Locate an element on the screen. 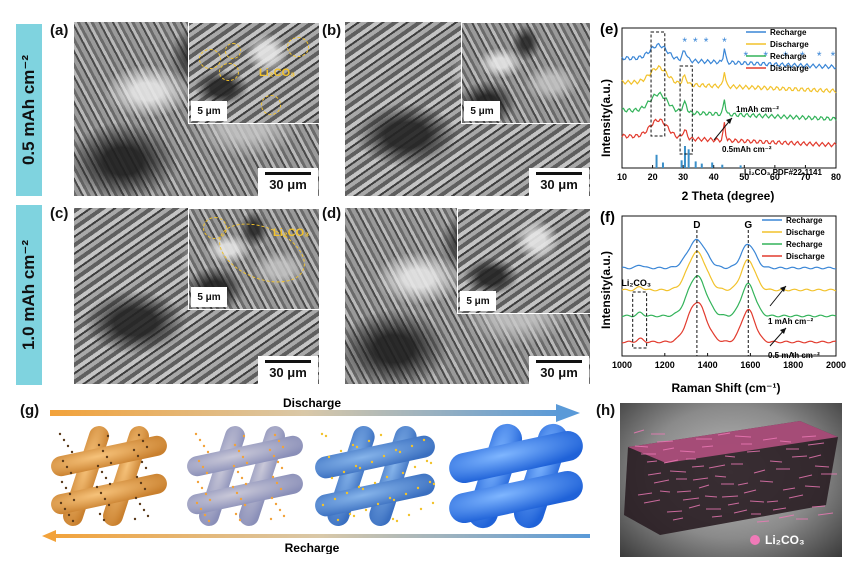  xrd-xtick-label: 70 is located at coordinates (805, 177).